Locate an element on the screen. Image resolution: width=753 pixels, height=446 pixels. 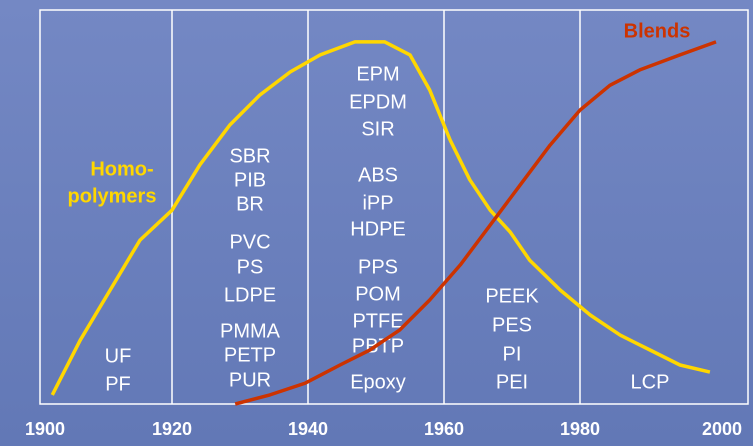
polymer-label: SIR is located at coordinates (377, 129).